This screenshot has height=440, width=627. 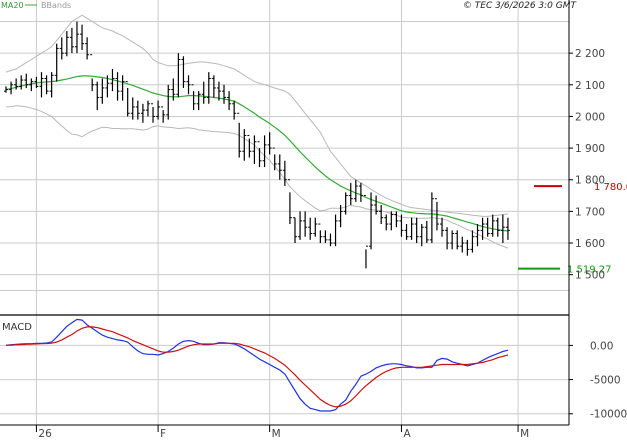 What do you see at coordinates (598, 380) in the screenshot?
I see `macd-axis-labels: 0.00 -5000 -10000` at bounding box center [598, 380].